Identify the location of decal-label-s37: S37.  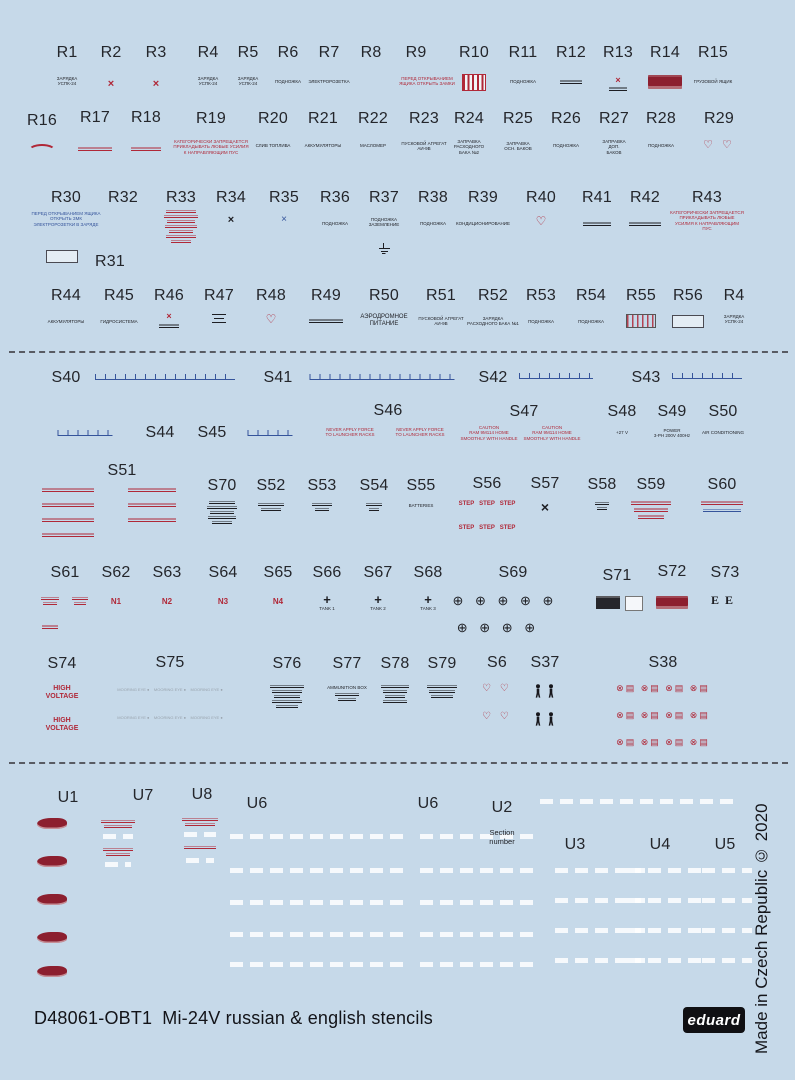
(545, 662).